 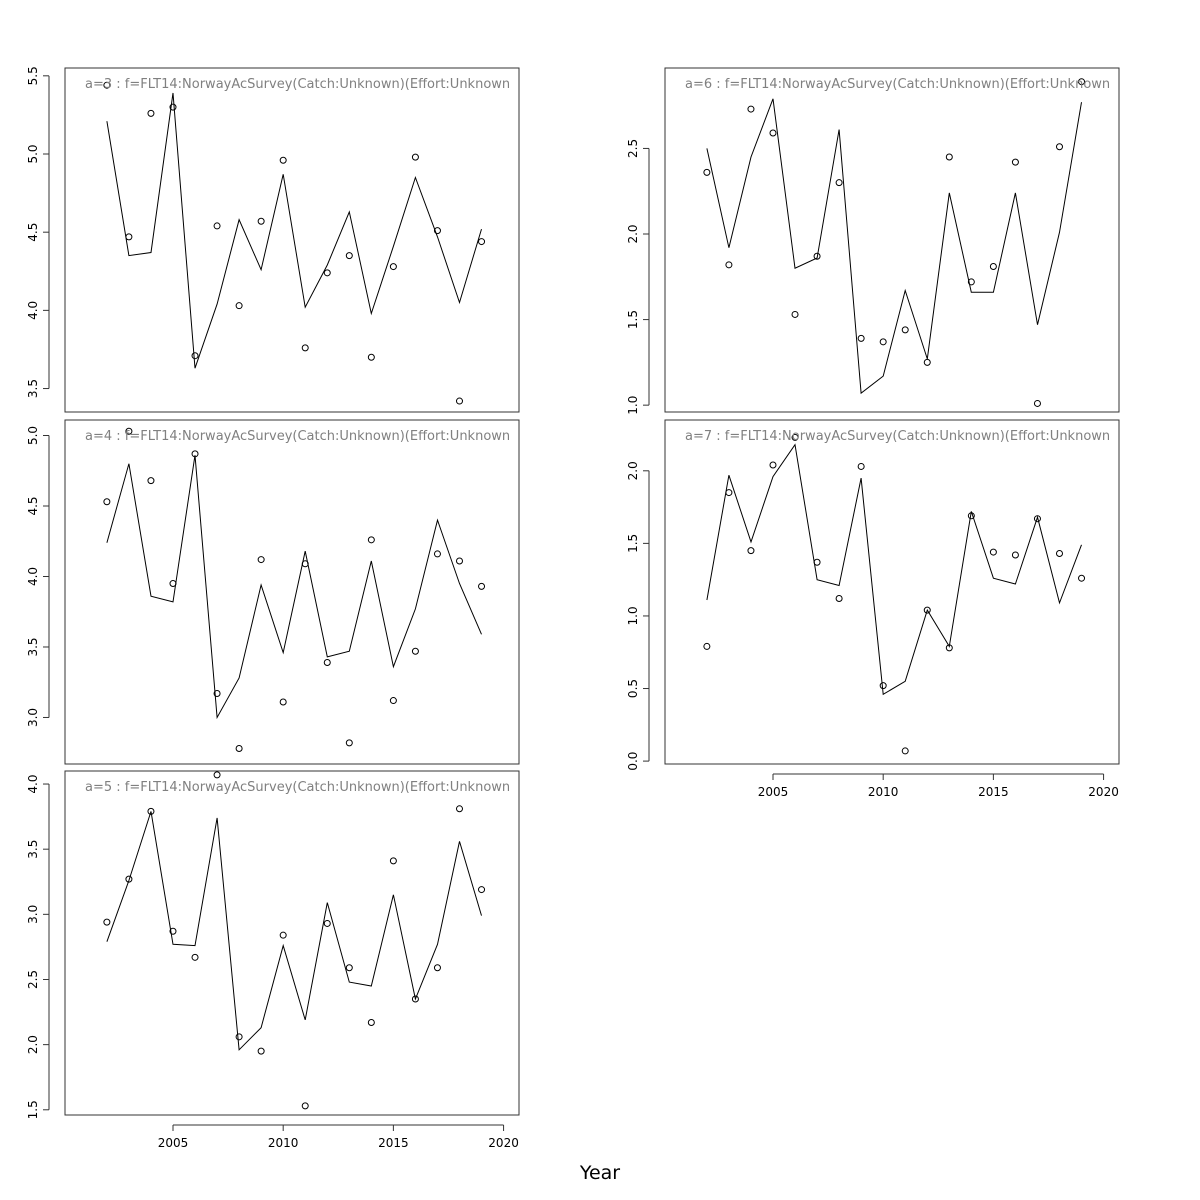 I want to click on y-tick-label: 4.5, so click(x=33, y=505).